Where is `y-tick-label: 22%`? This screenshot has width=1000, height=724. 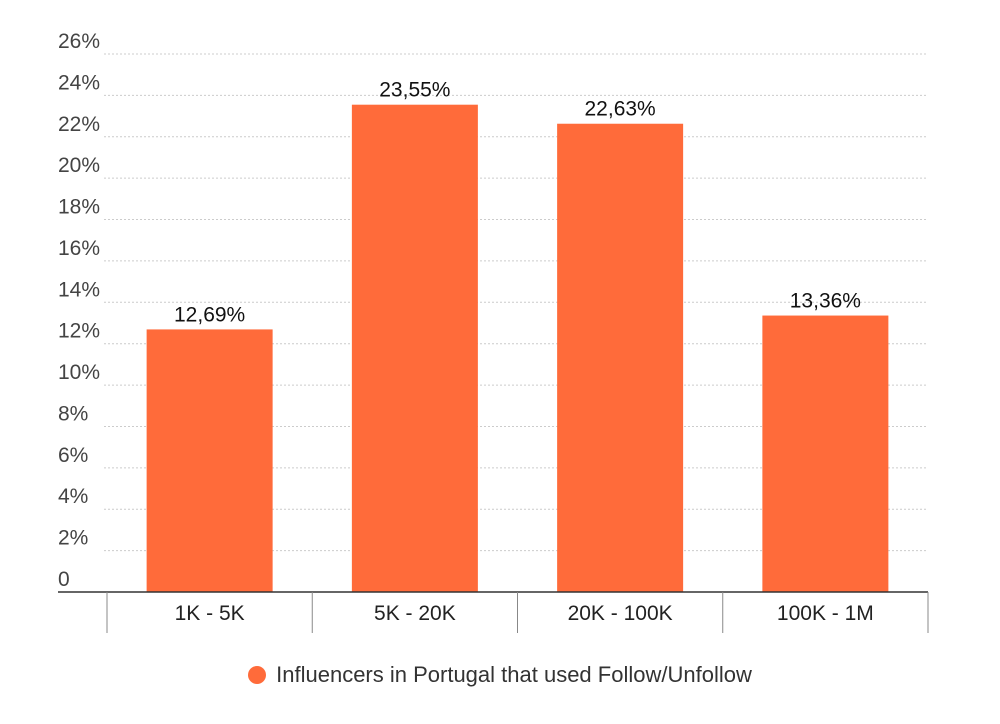
y-tick-label: 22% is located at coordinates (79, 124).